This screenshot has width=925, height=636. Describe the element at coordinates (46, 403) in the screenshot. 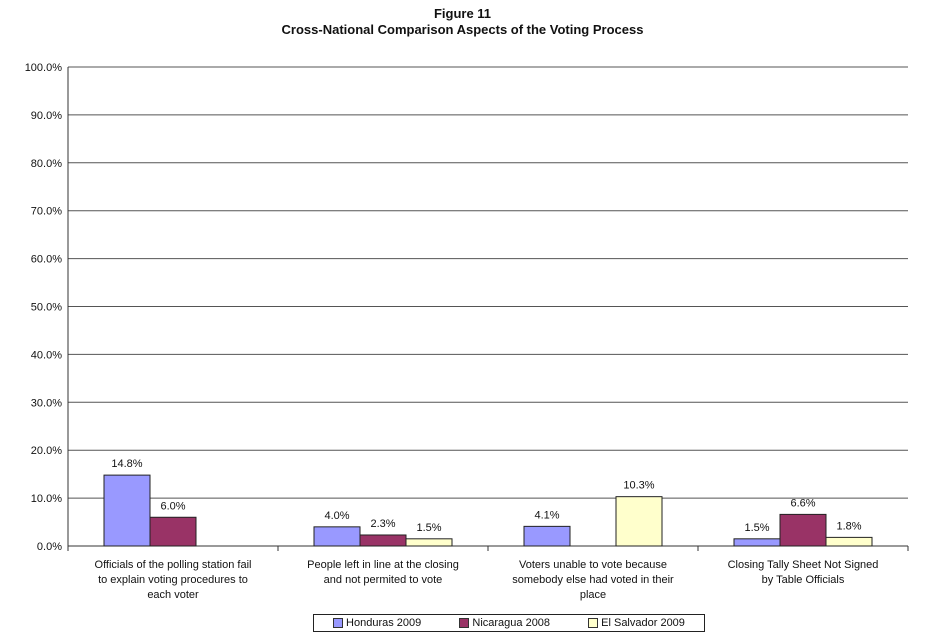

I see `y-tick-label: 30.0%` at that location.